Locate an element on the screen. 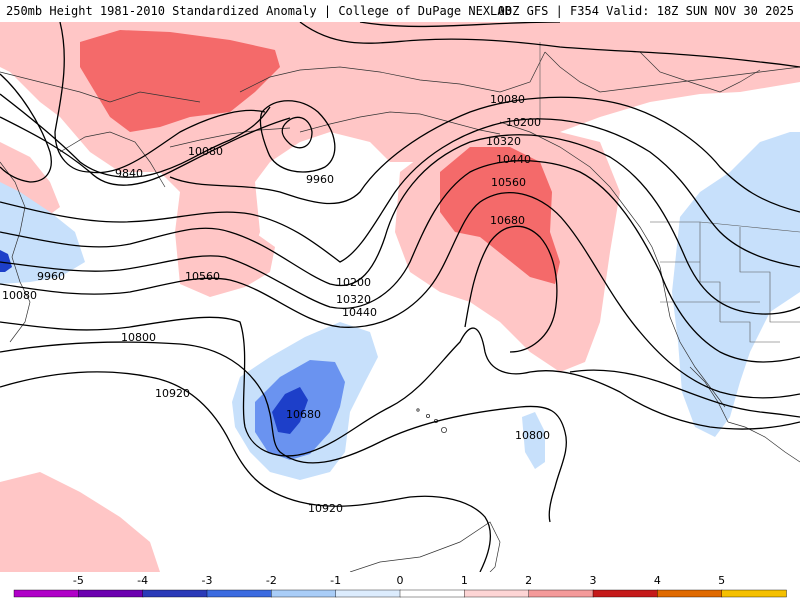 The height and width of the screenshot is (604, 800). coastline-alaska is located at coordinates (392, 72).